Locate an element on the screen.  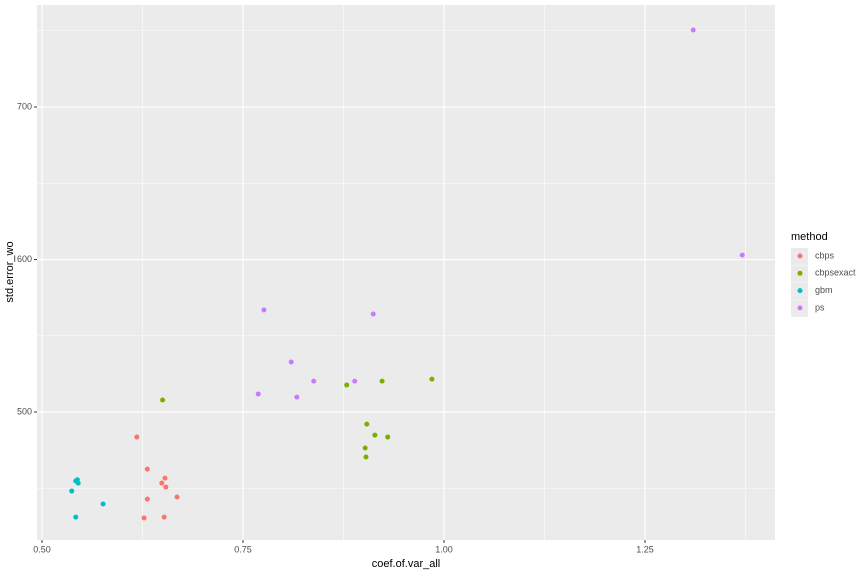
legend-label: ps is located at coordinates (820, 307).